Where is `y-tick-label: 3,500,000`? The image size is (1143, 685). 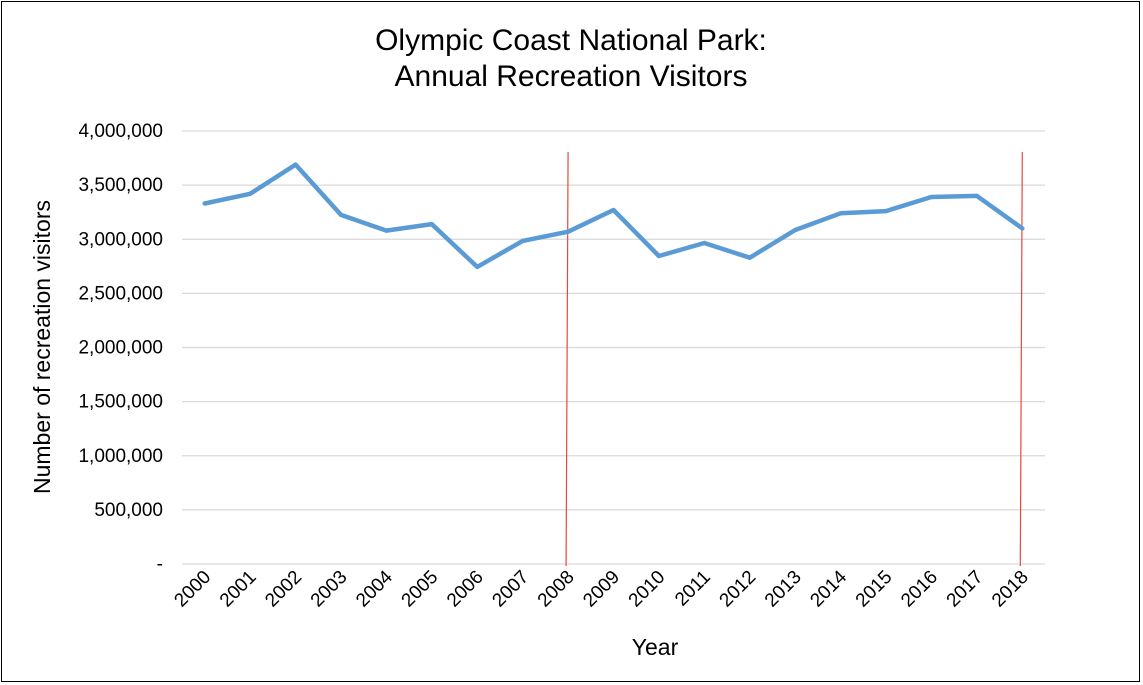
y-tick-label: 3,500,000 is located at coordinates (120, 185).